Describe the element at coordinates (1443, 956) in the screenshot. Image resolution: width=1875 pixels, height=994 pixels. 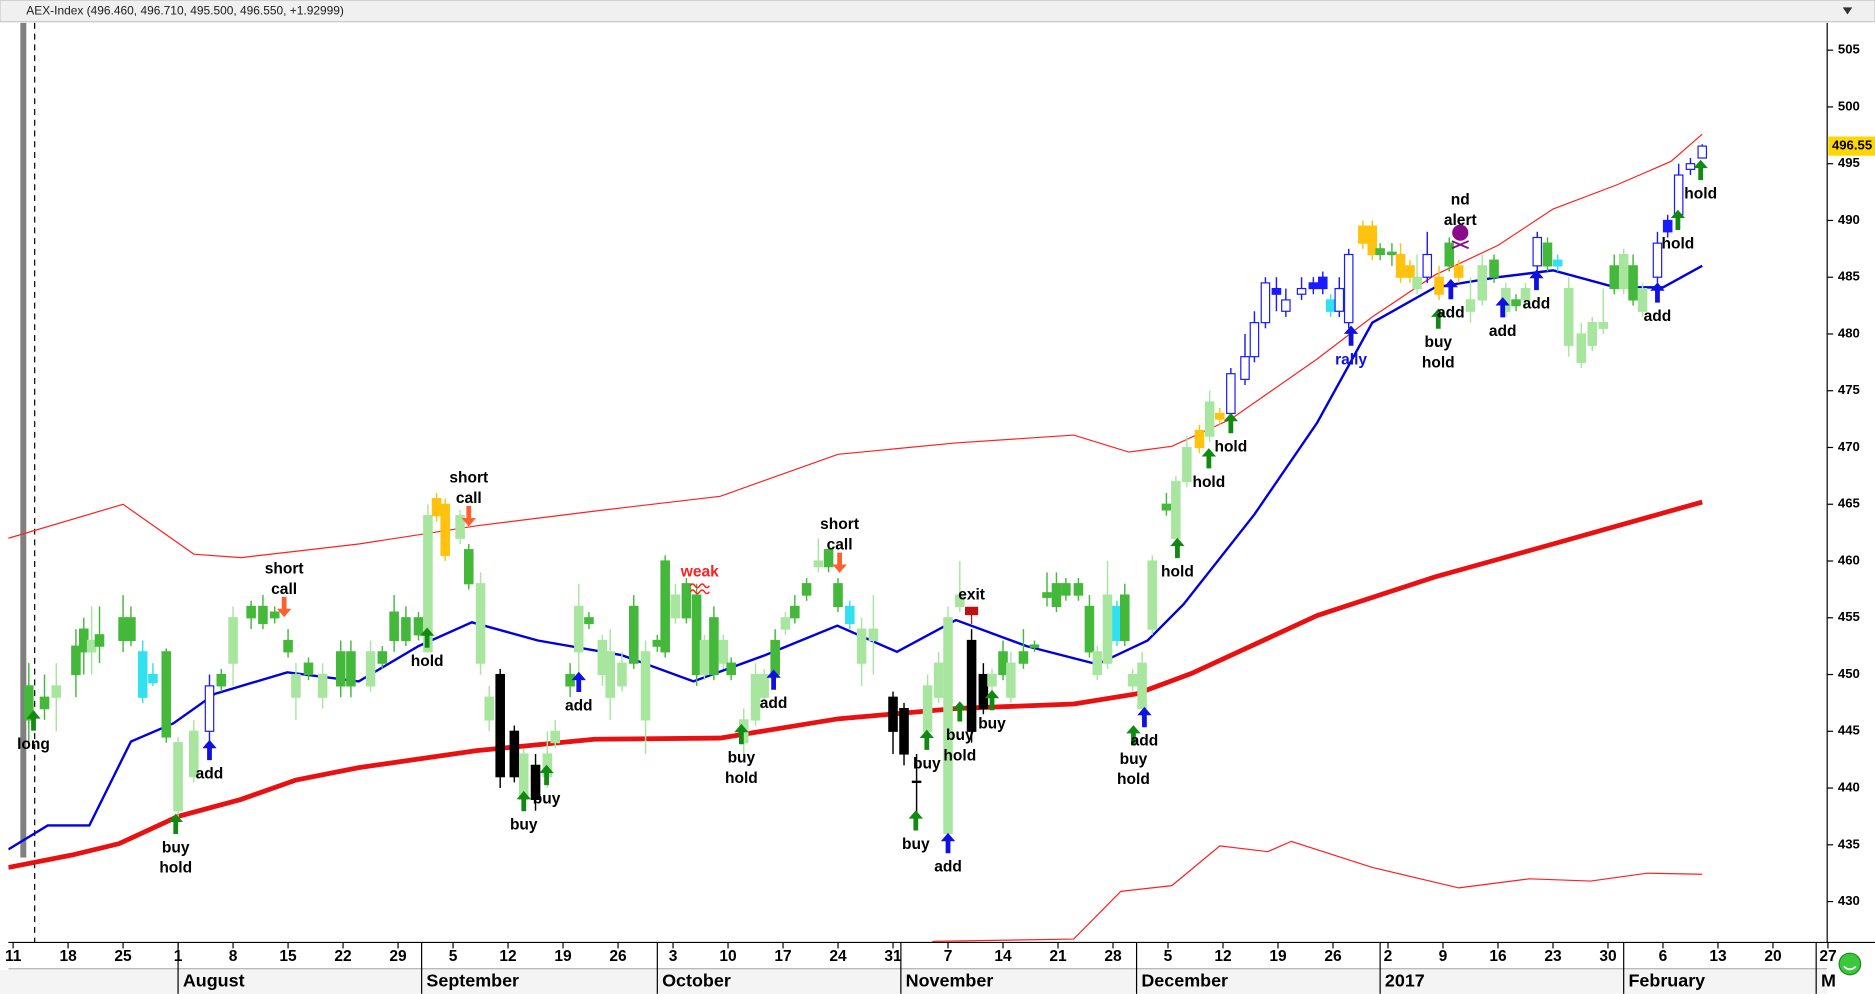
I see `x-tick-label: 9` at that location.